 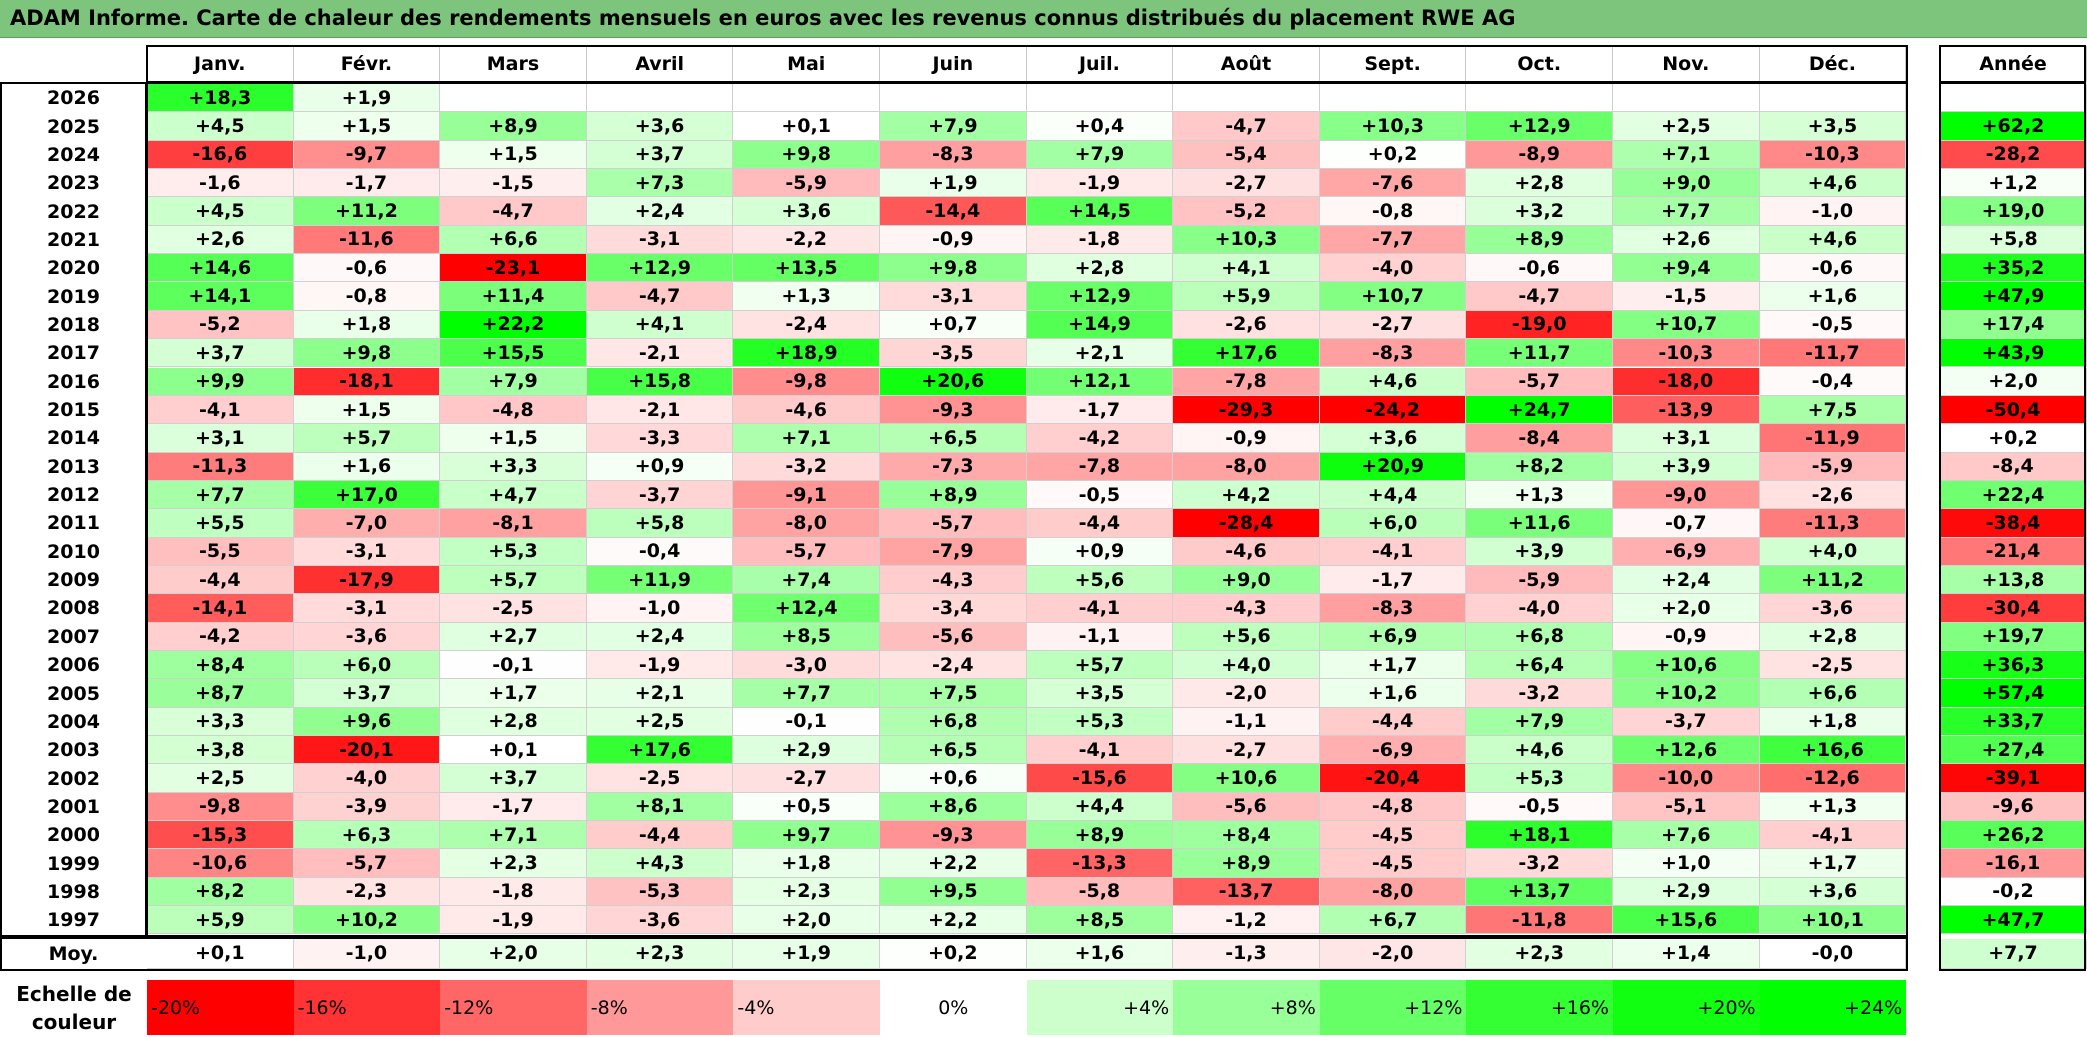 What do you see at coordinates (1246, 523) in the screenshot?
I see `heat-cell: -28,4` at bounding box center [1246, 523].